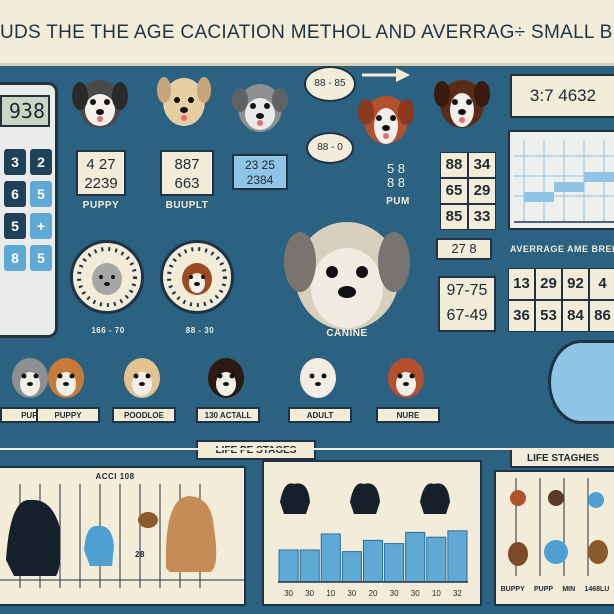  Describe the element at coordinates (482, 217) in the screenshot. I see `grid-cell: 33` at that location.